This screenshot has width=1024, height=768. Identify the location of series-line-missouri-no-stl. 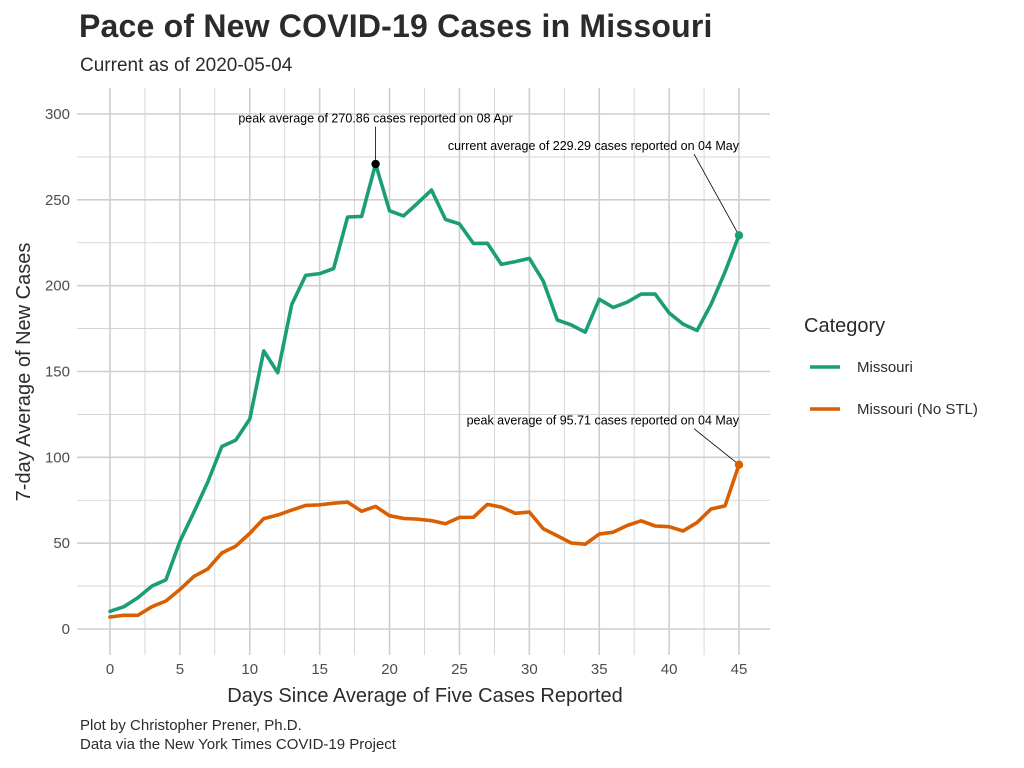
(424, 540).